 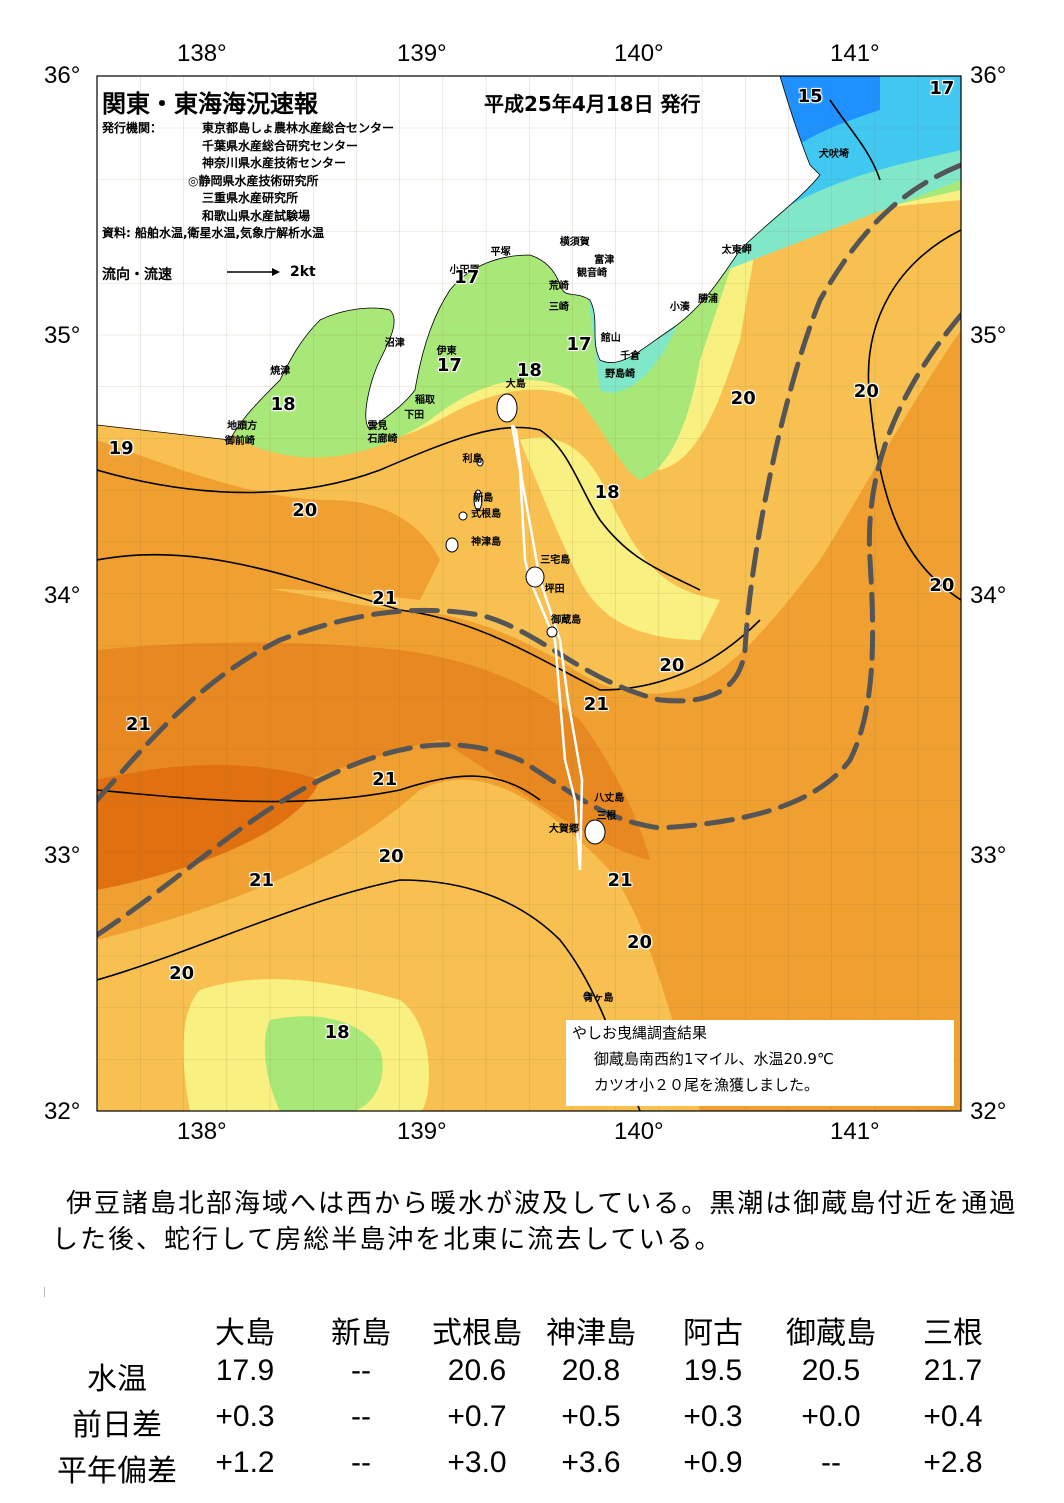 What do you see at coordinates (274, 163) in the screenshot?
I see `agency-item: 神奈川県水産技術センター` at bounding box center [274, 163].